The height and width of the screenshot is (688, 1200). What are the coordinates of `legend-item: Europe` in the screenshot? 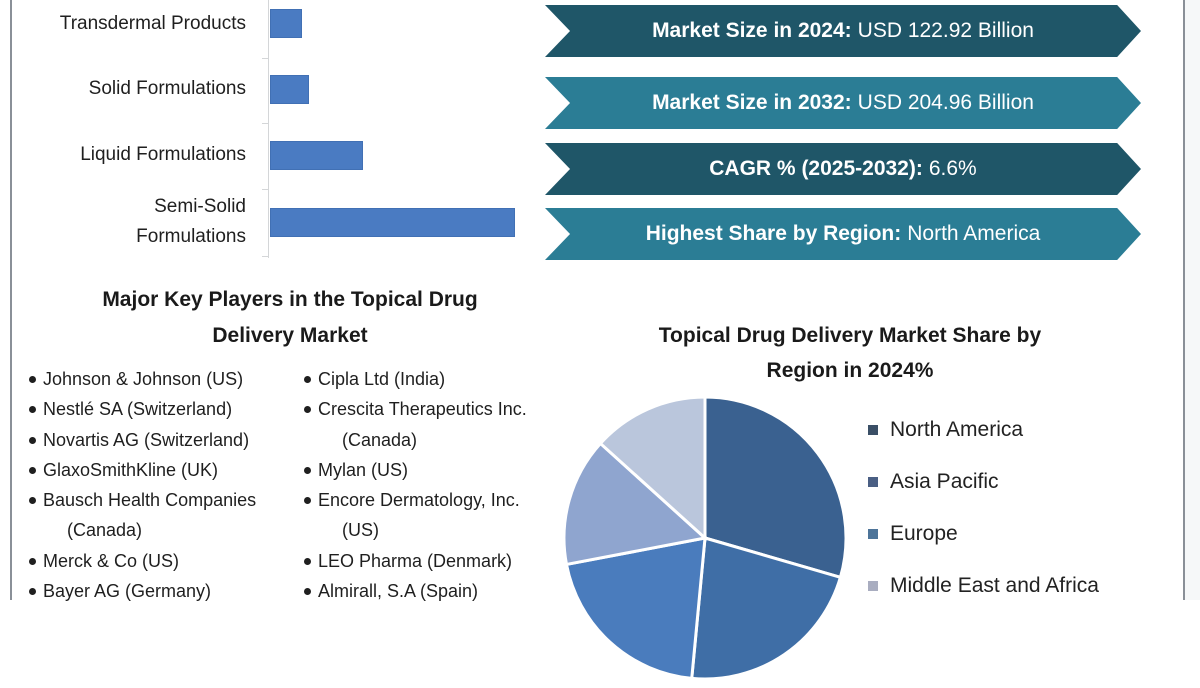 It's located at (983, 534).